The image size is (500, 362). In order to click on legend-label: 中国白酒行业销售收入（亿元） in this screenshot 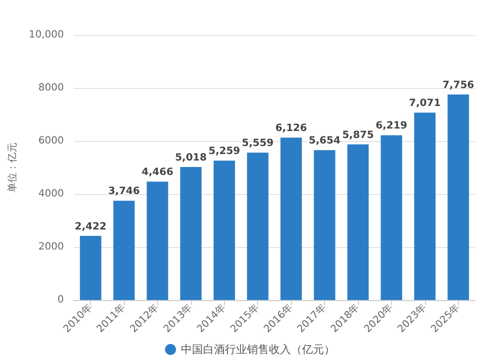, I will do `click(258, 349)`.